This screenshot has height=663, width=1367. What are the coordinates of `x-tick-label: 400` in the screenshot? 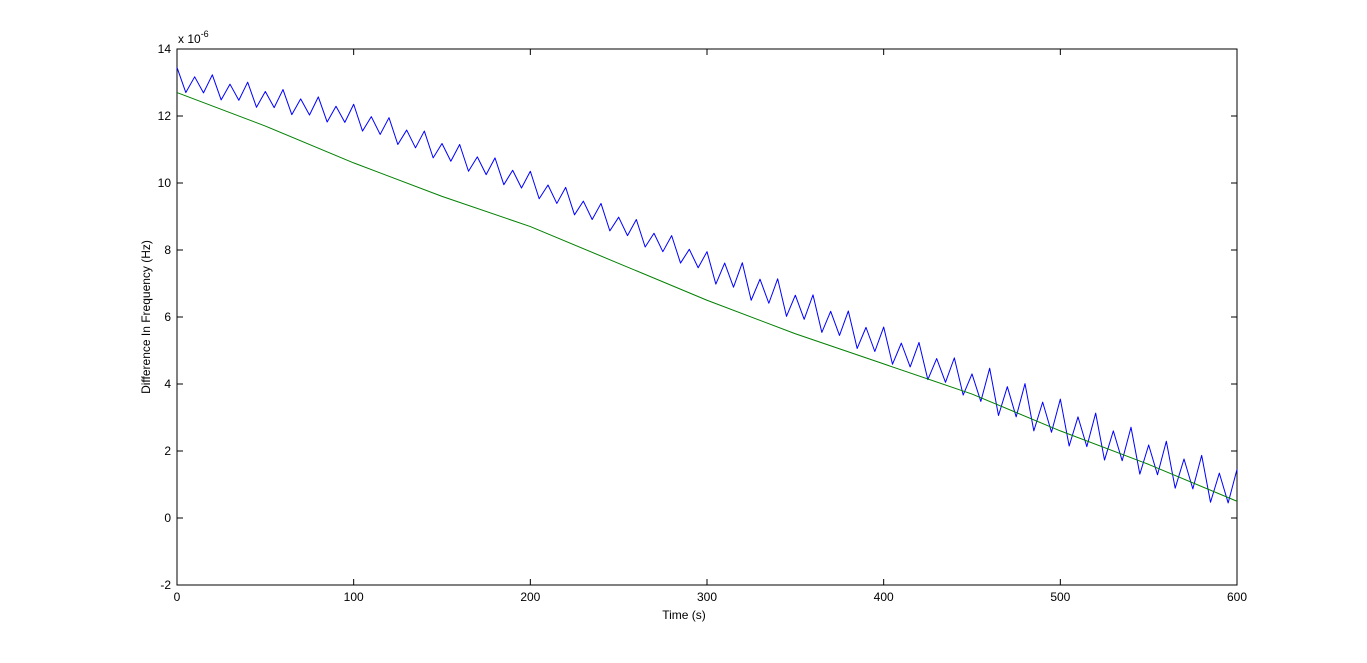 It's located at (884, 597).